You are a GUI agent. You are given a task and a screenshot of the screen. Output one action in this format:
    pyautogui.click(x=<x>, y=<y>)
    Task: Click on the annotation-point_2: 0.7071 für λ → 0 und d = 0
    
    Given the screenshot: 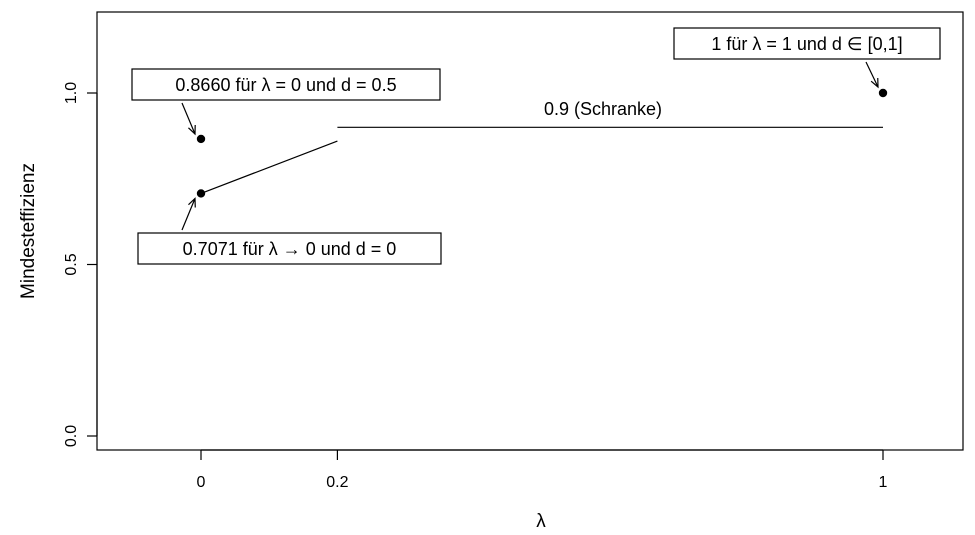 What is the action you would take?
    pyautogui.click(x=289, y=231)
    